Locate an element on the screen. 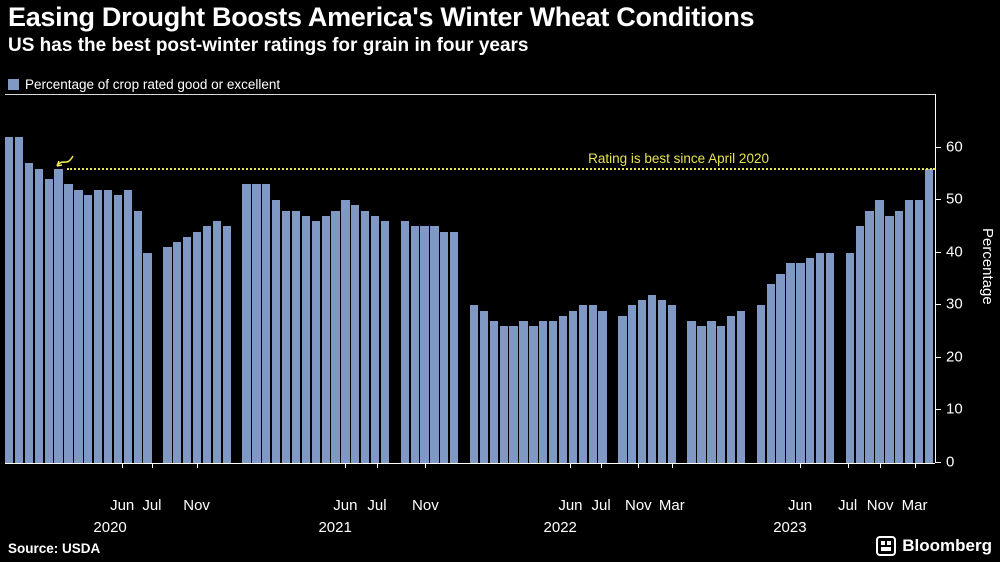 This screenshot has width=1000, height=562. x-year-label: 2021 is located at coordinates (335, 527).